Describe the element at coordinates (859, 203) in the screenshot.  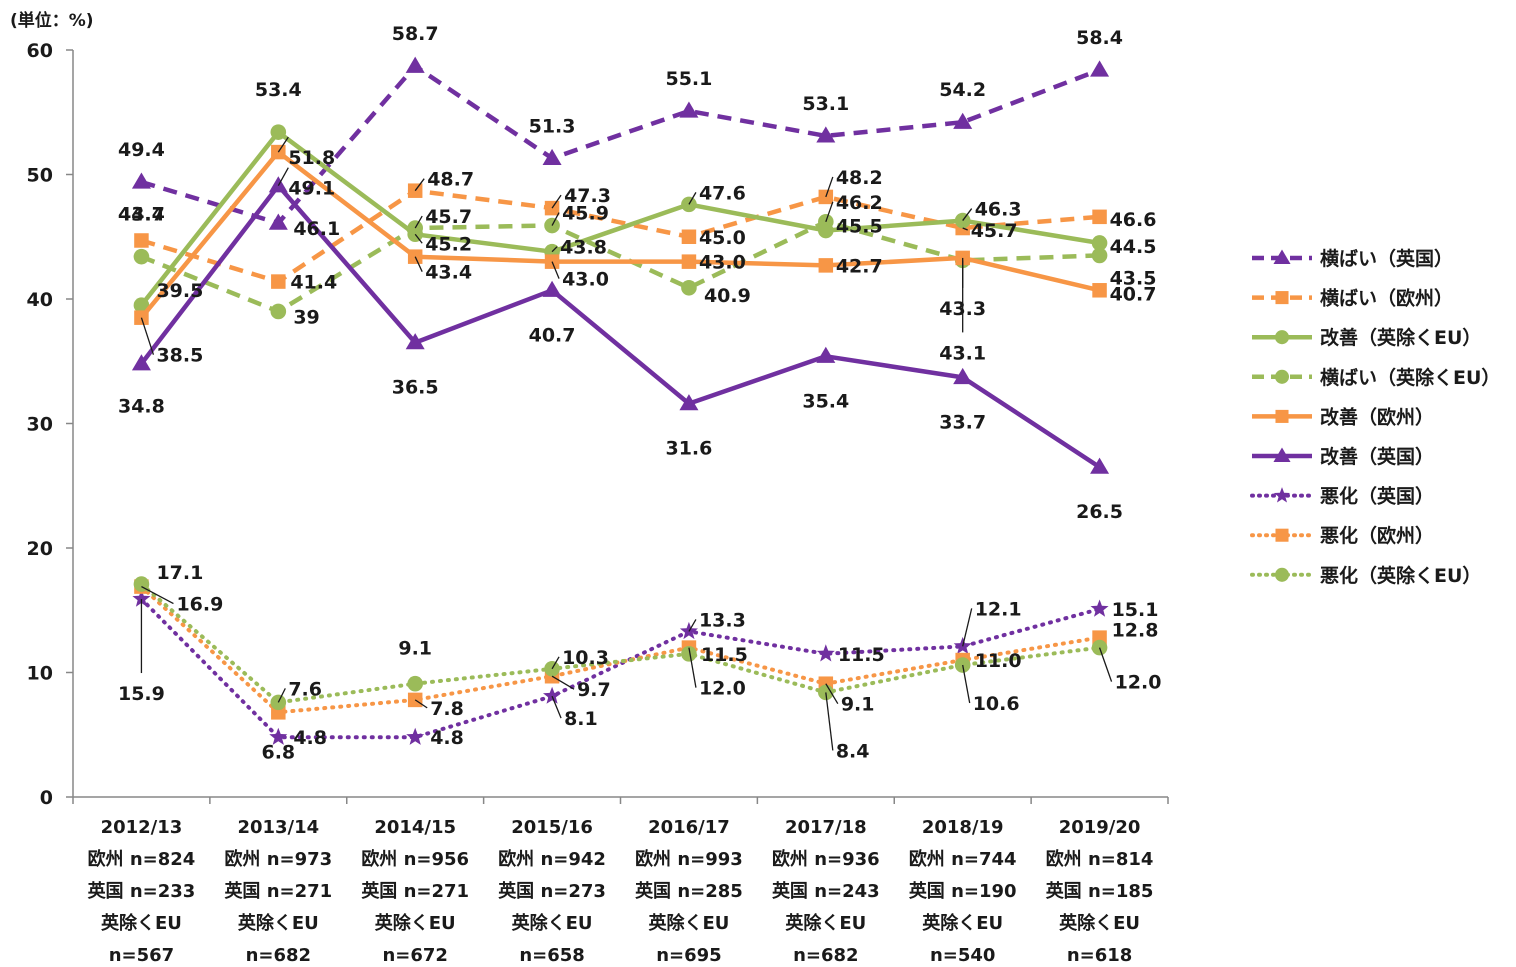
I see `data-label: 46.2` at that location.